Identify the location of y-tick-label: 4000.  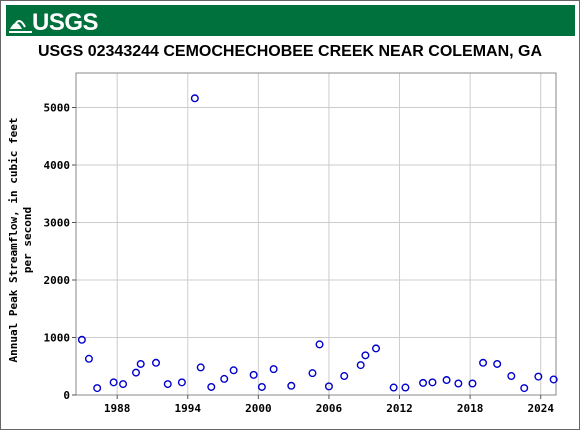
(57, 165).